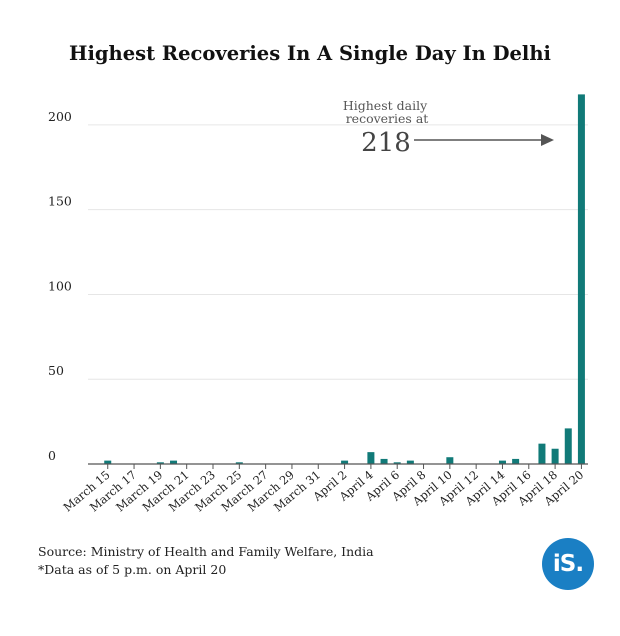  I want to click on y-tick-label: 100, so click(60, 285).